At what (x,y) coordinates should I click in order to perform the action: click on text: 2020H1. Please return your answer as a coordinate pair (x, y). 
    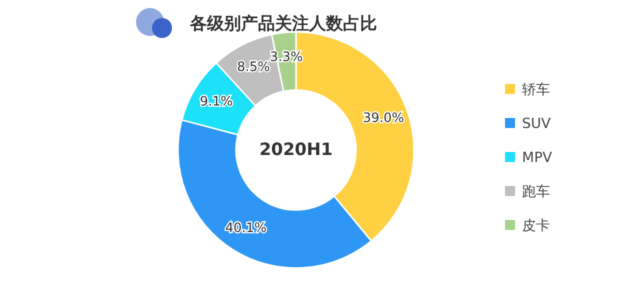
    Looking at the image, I should click on (296, 150).